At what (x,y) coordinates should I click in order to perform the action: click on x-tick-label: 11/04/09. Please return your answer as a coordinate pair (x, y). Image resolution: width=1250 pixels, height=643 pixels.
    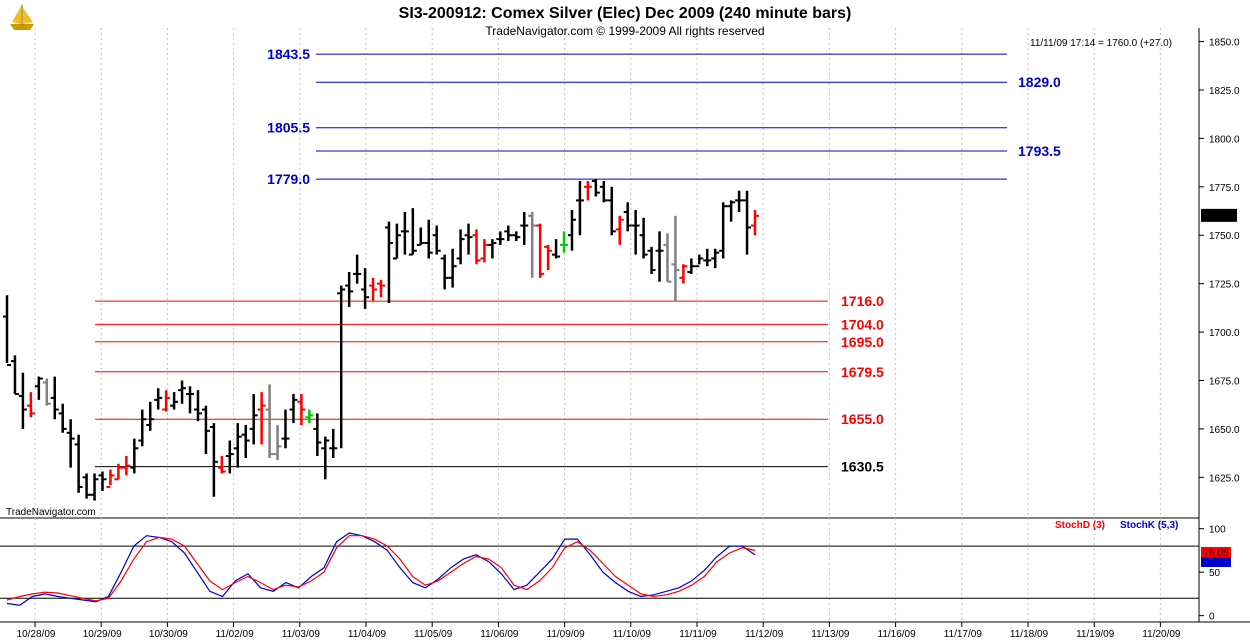
    Looking at the image, I should click on (367, 634).